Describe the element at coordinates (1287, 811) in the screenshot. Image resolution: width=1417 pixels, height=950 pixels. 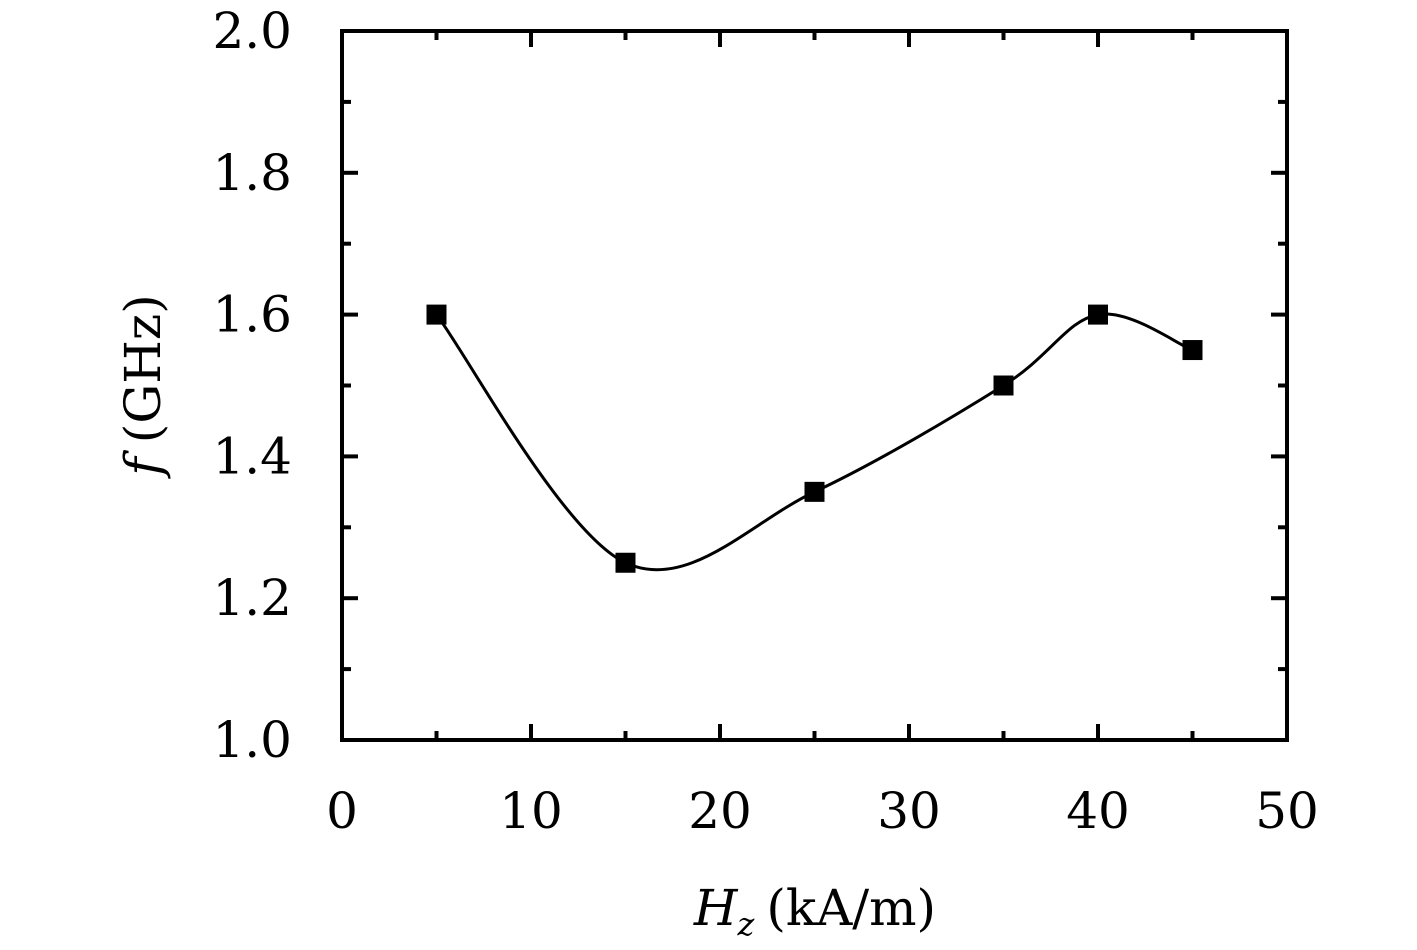
I see `x-tick-label: 50` at that location.